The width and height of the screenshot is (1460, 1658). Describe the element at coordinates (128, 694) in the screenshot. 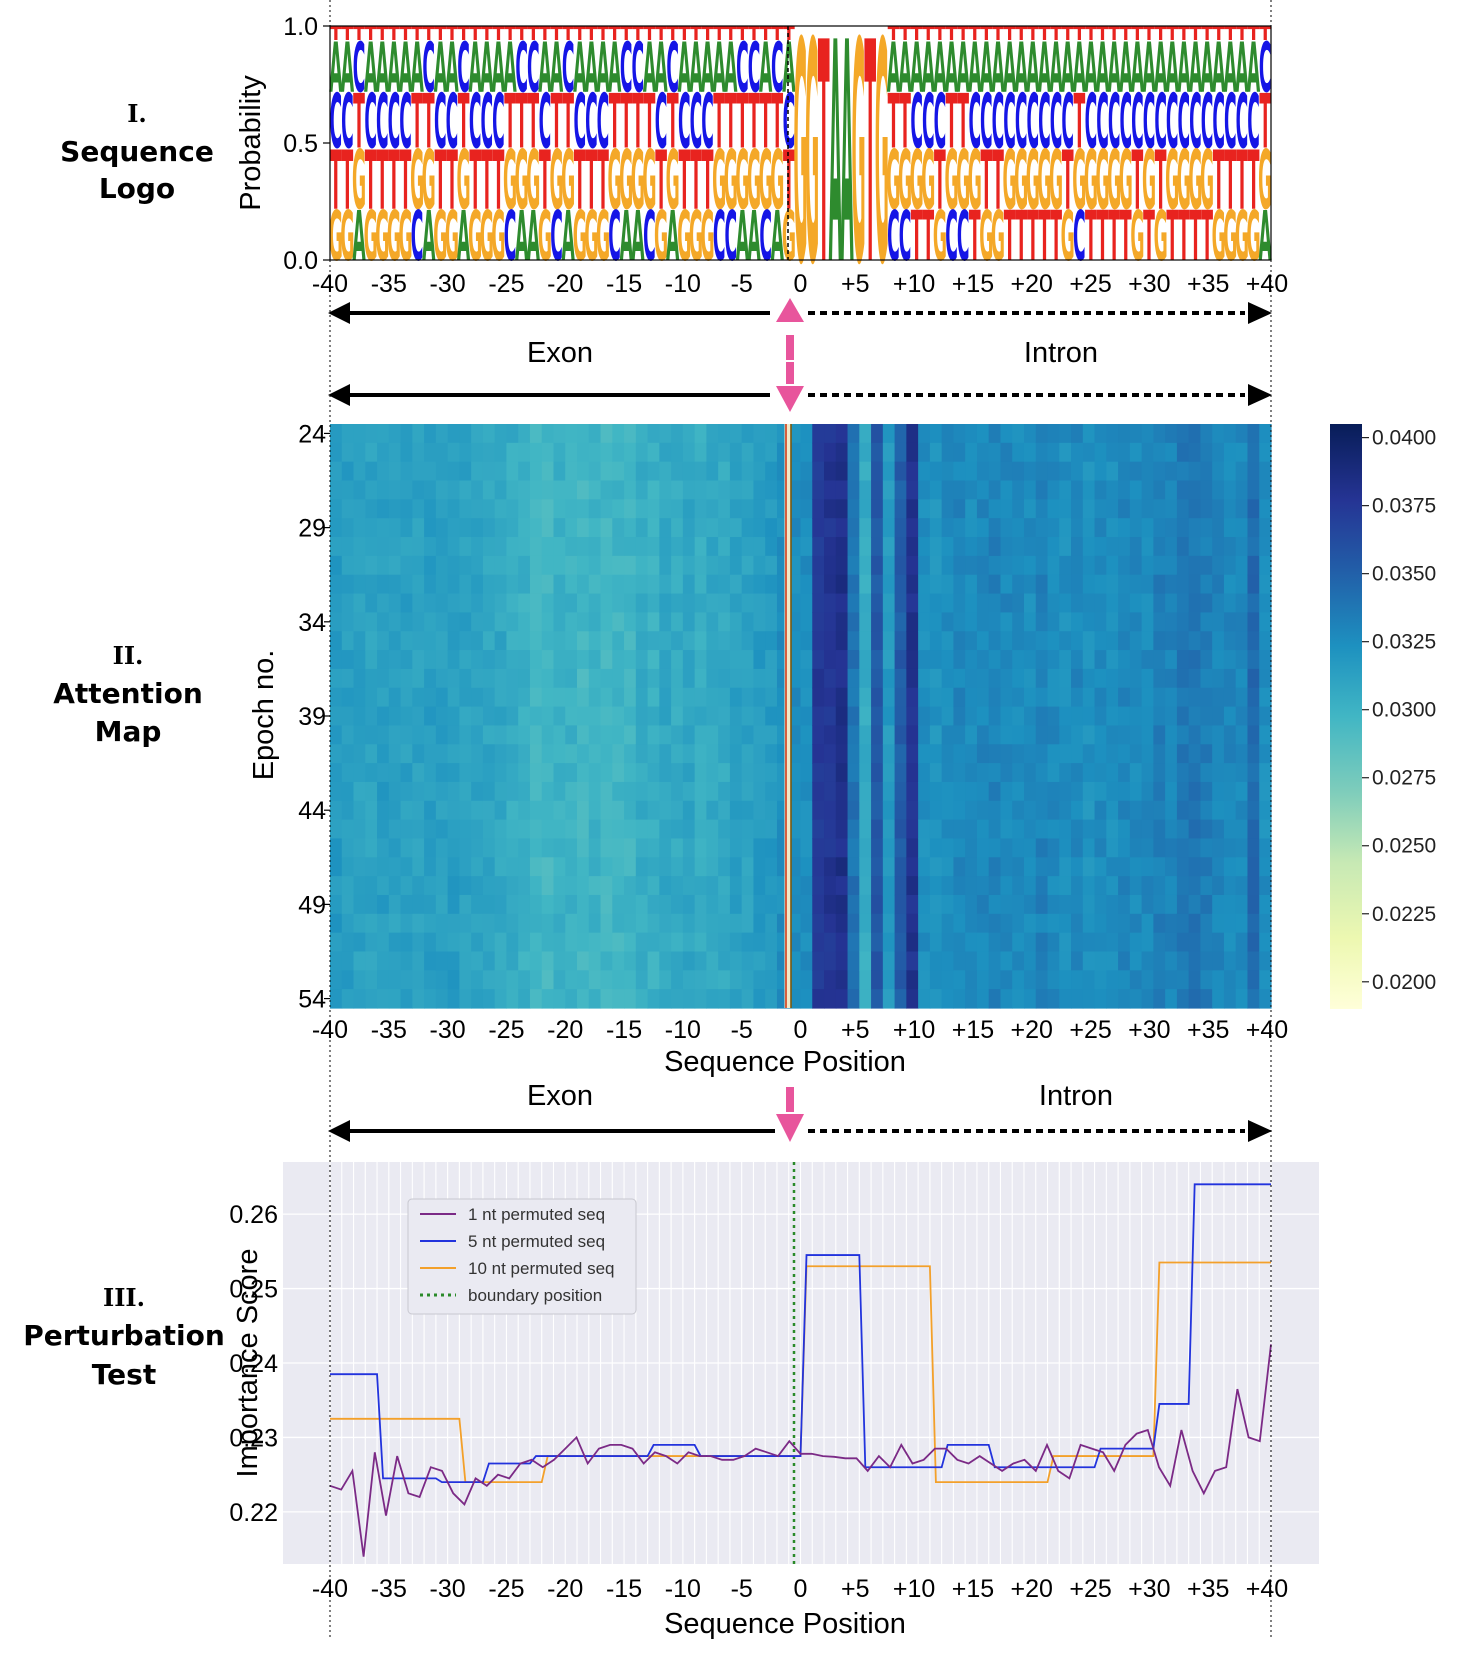

I see `section-label-attention-map: II. Attention Map` at that location.